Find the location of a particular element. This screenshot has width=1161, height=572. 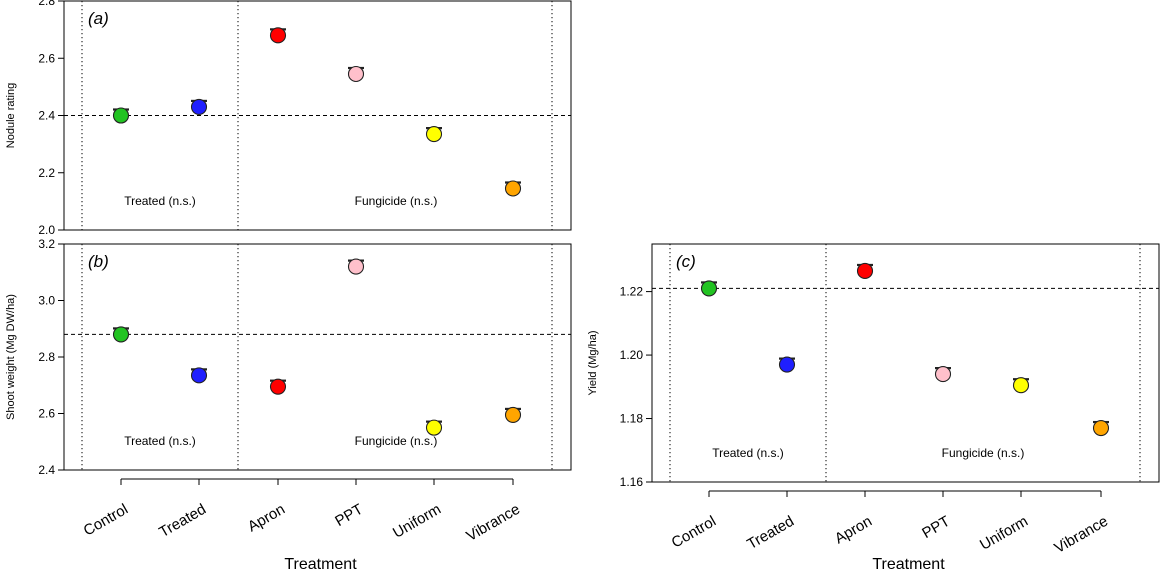

data-point-c-treated is located at coordinates (787, 364).